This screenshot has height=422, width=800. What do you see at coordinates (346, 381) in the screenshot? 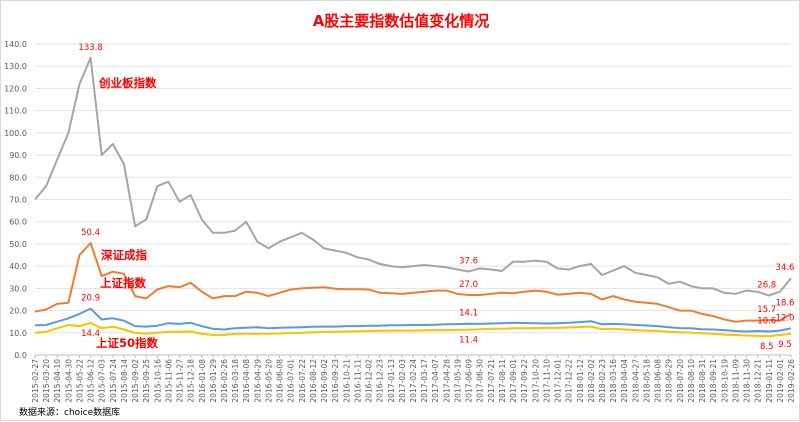
I see `x-tick-label: 2016-10-21` at bounding box center [346, 381].